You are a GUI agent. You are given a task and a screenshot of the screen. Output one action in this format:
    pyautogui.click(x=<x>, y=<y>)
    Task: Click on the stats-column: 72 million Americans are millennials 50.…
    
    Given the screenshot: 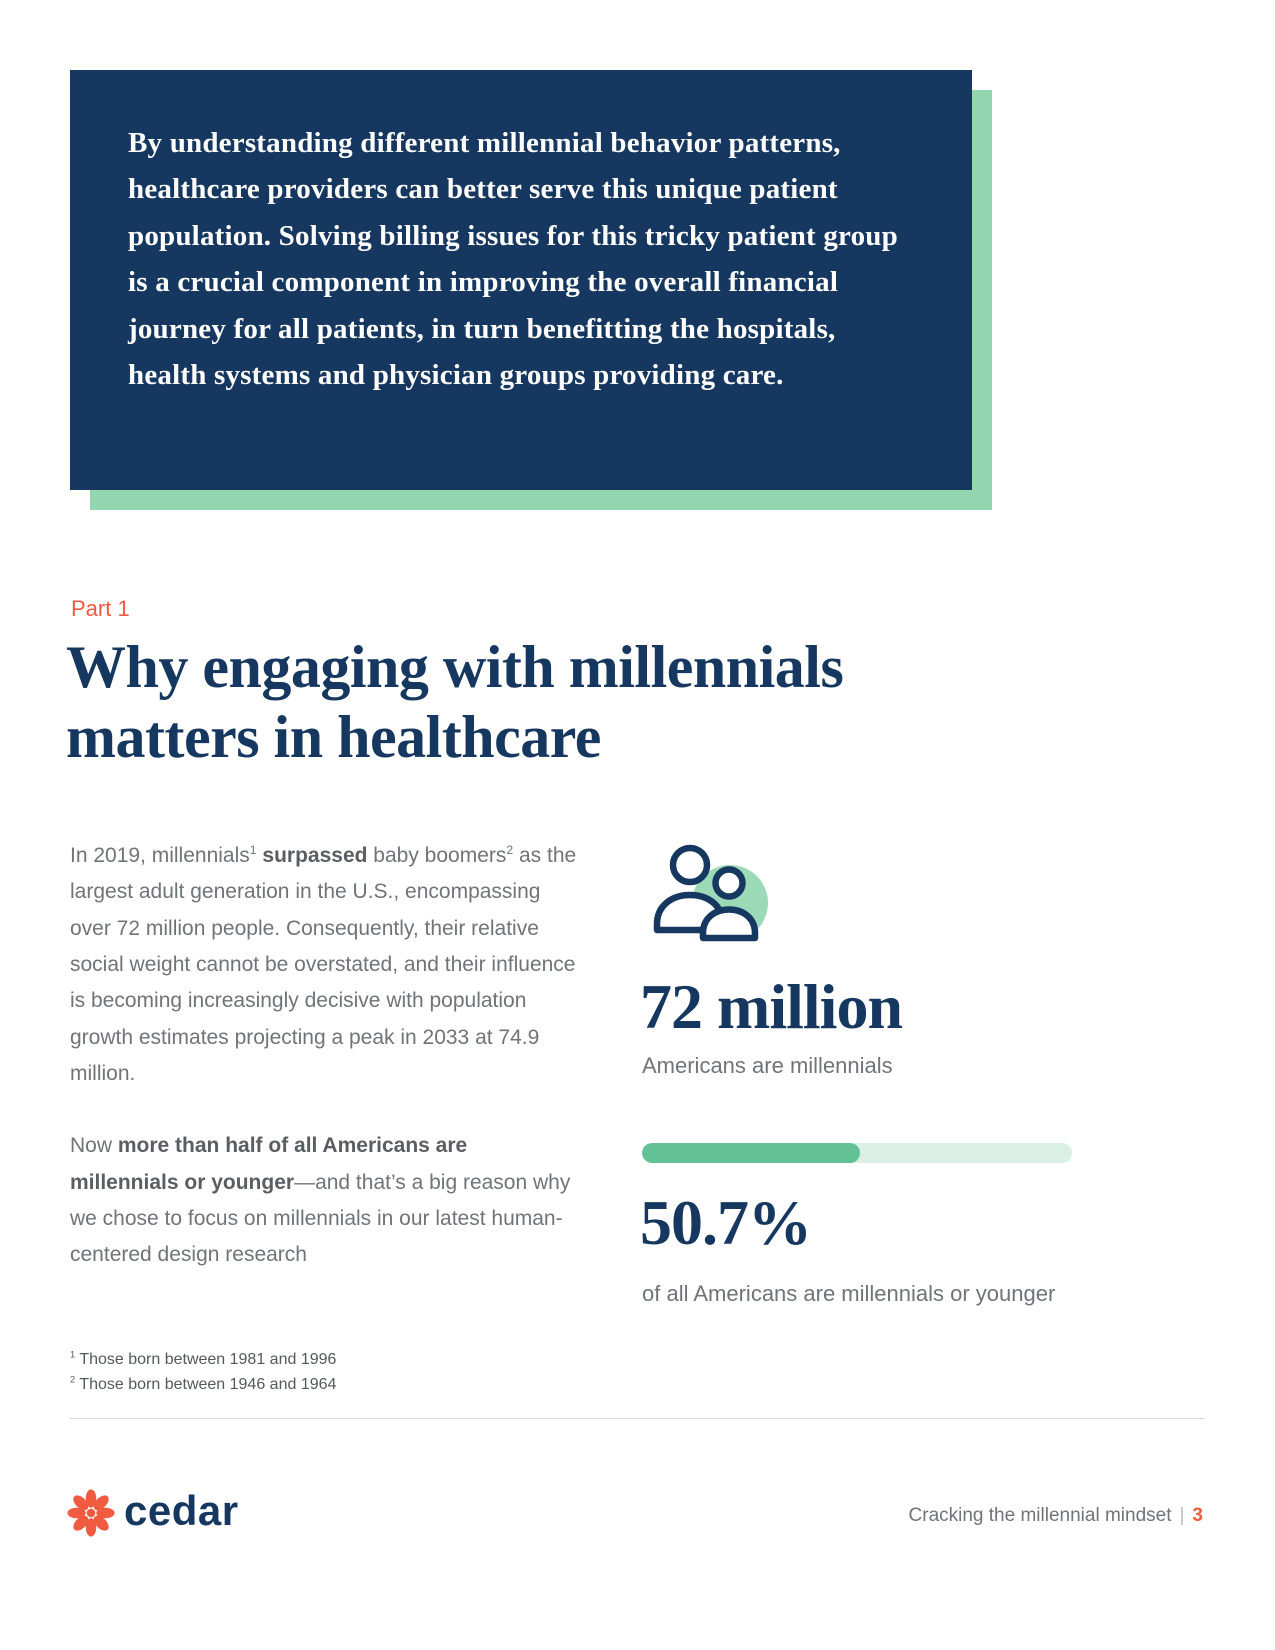 What is the action you would take?
    pyautogui.click(x=870, y=1085)
    